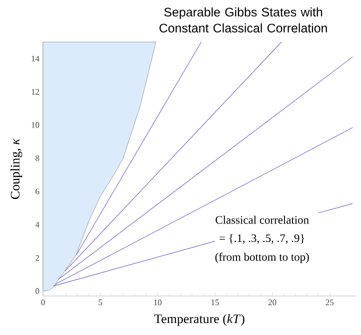  Describe the element at coordinates (36, 91) in the screenshot. I see `y-tick-label: 12` at that location.